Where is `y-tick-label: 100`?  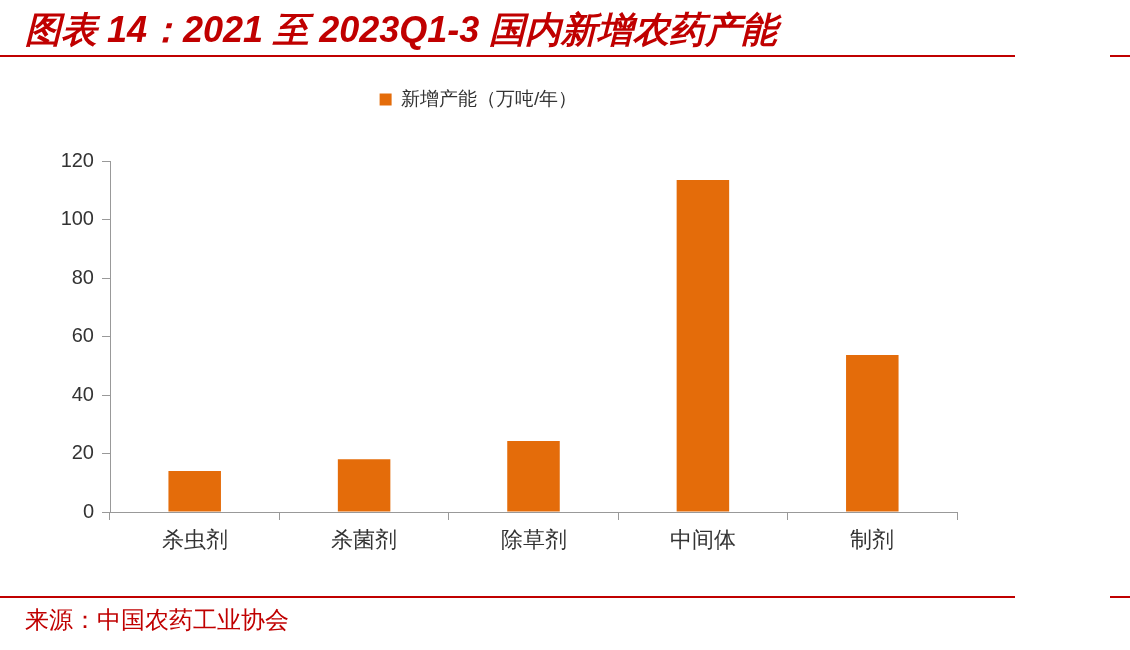
y-tick-label: 100 is located at coordinates (77, 218).